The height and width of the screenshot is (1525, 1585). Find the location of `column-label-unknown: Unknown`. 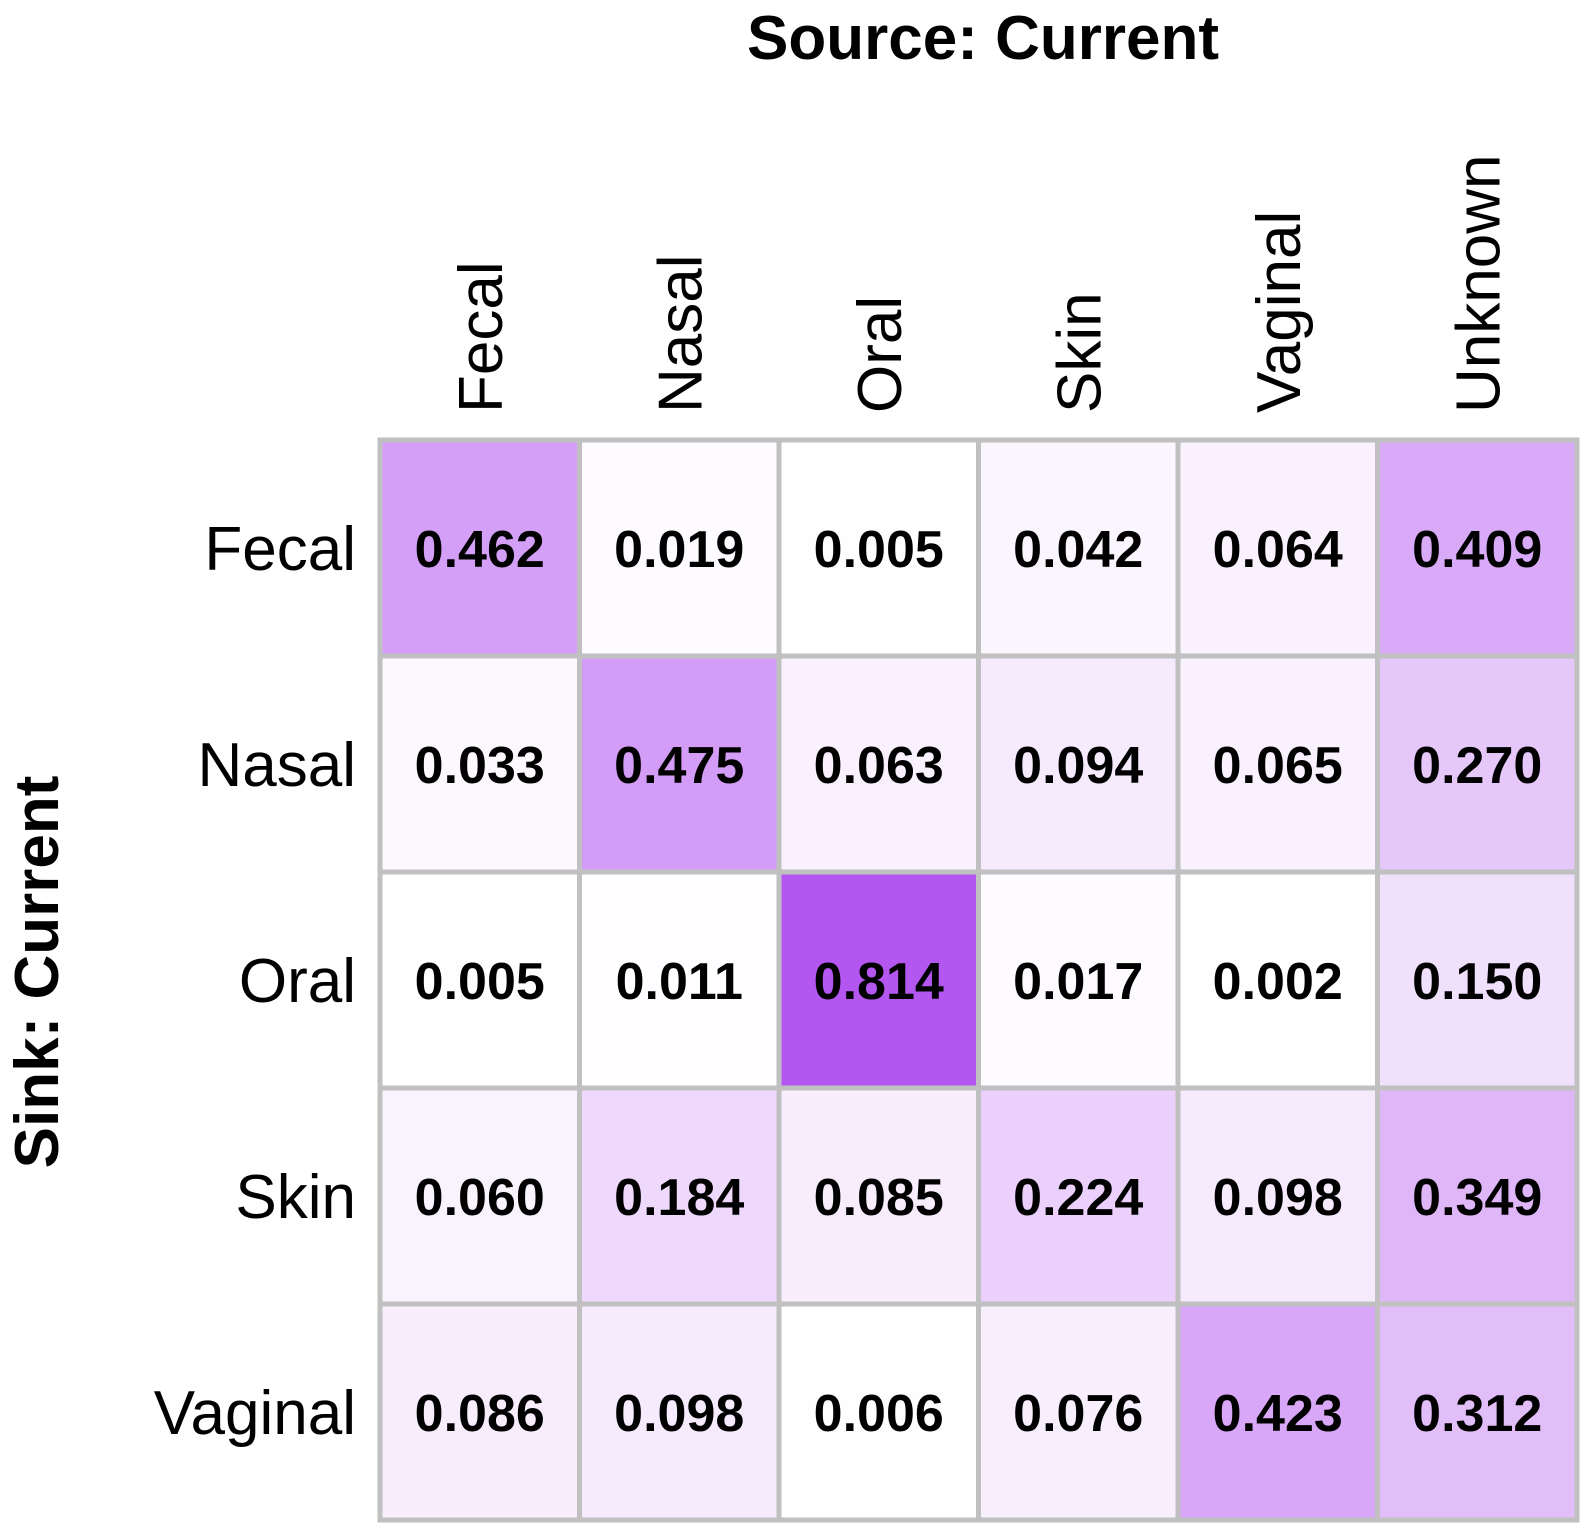

column-label-unknown: Unknown is located at coordinates (1478, 284).